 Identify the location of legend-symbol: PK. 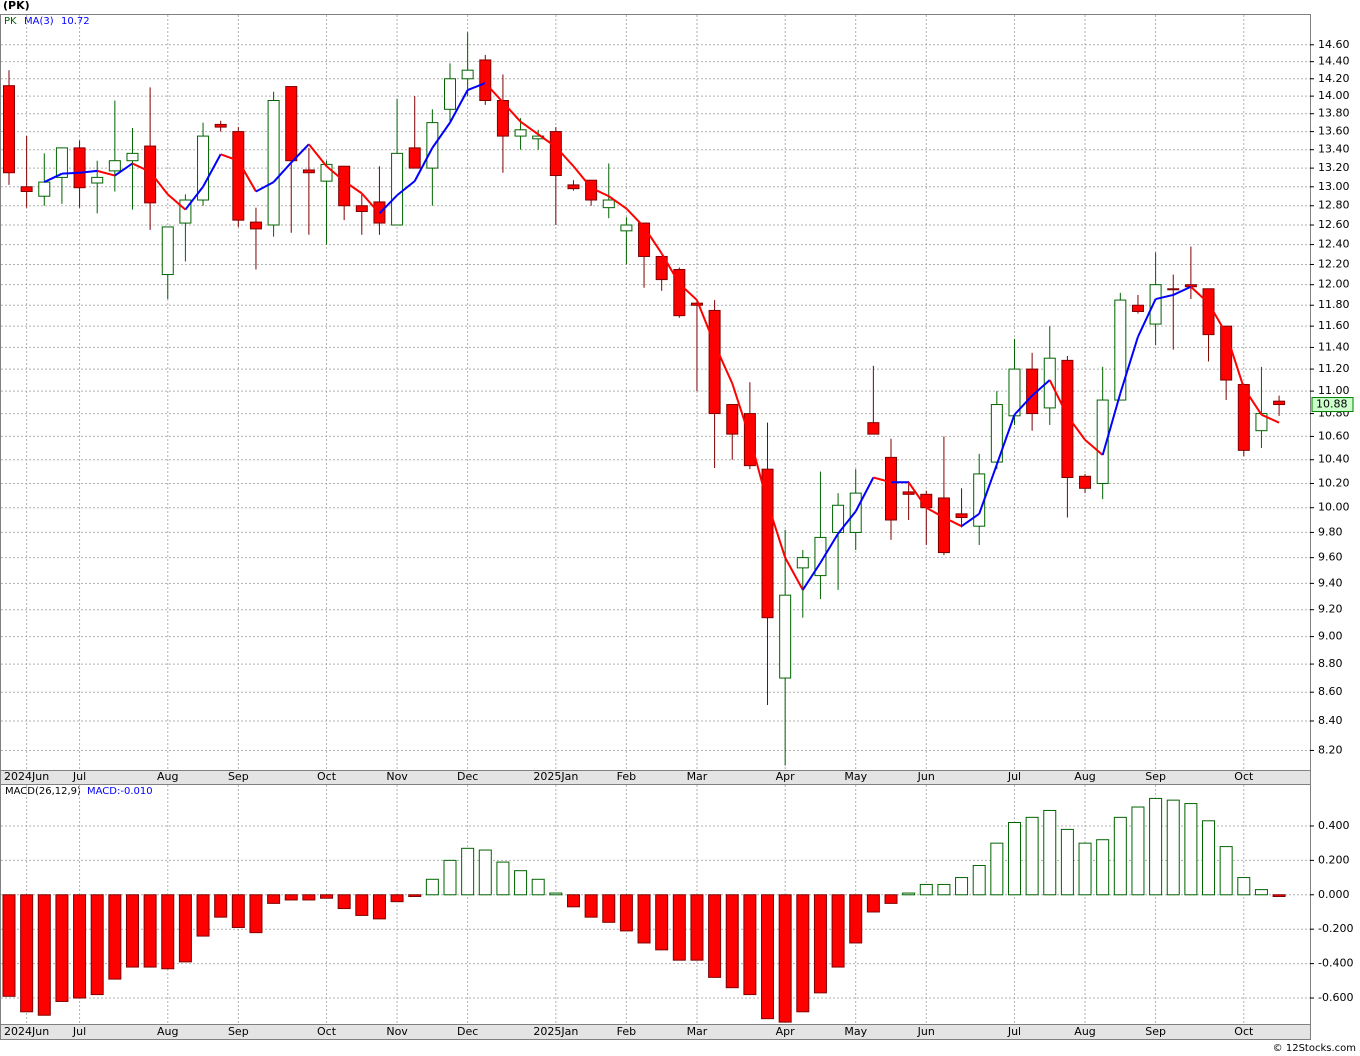
(10, 21).